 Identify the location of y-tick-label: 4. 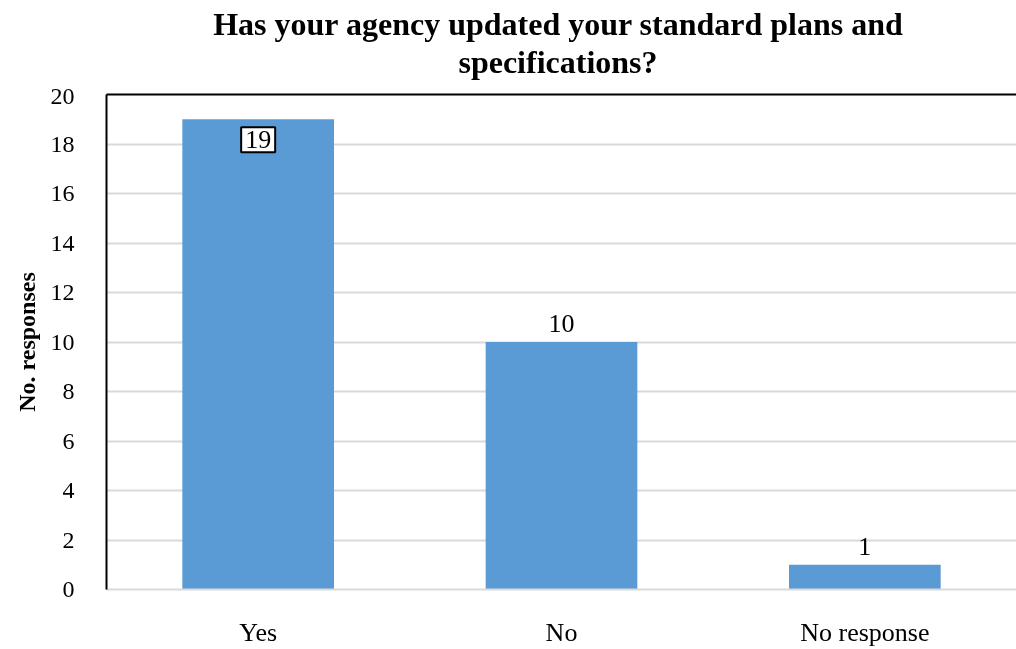
(68, 490).